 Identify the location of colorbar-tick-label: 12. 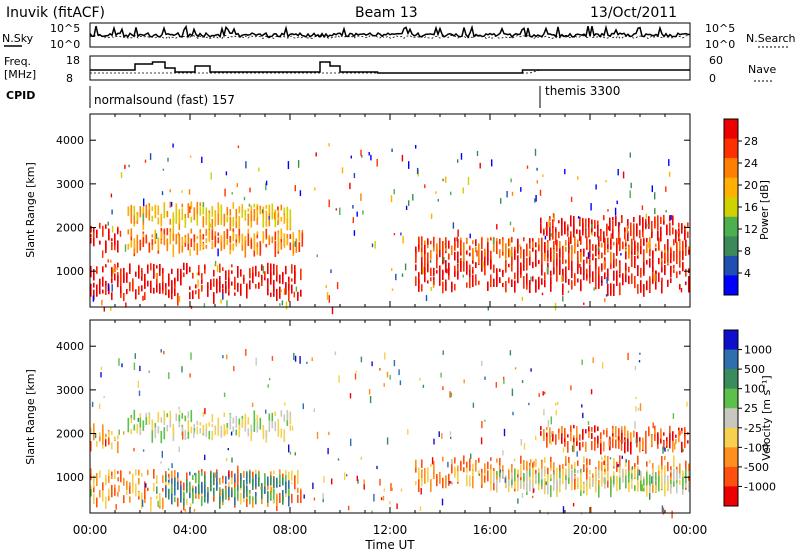
(751, 229).